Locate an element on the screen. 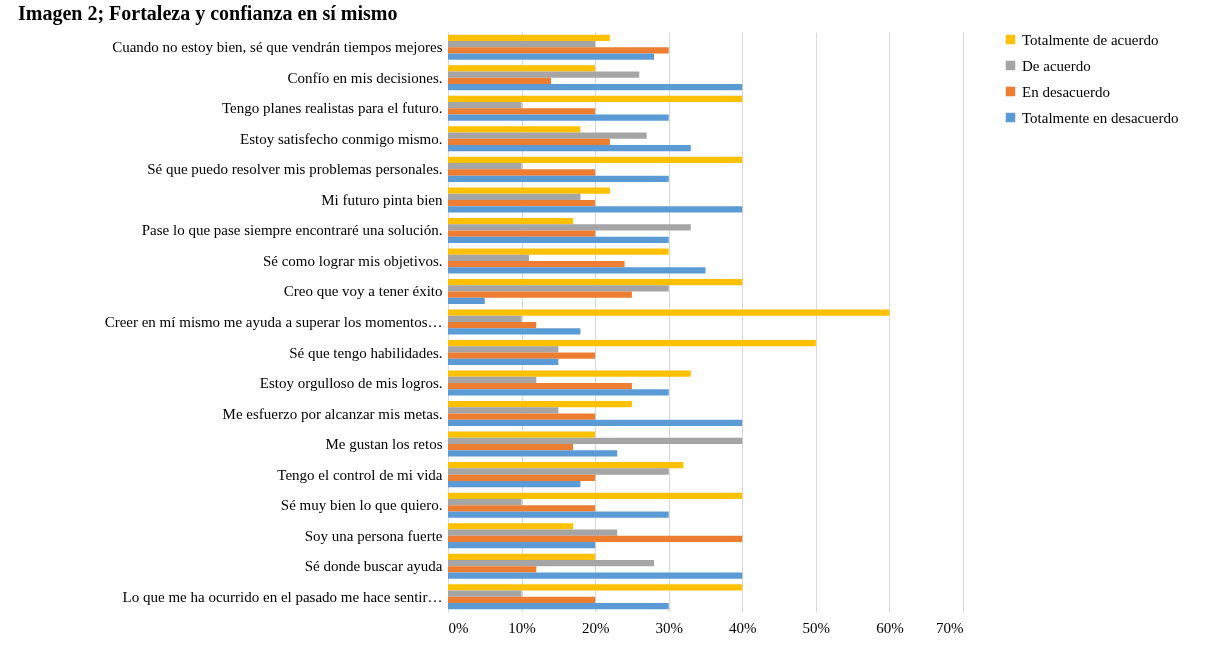 Image resolution: width=1214 pixels, height=653 pixels. y-tick-label: Confío en mis decisiones. is located at coordinates (365, 77).